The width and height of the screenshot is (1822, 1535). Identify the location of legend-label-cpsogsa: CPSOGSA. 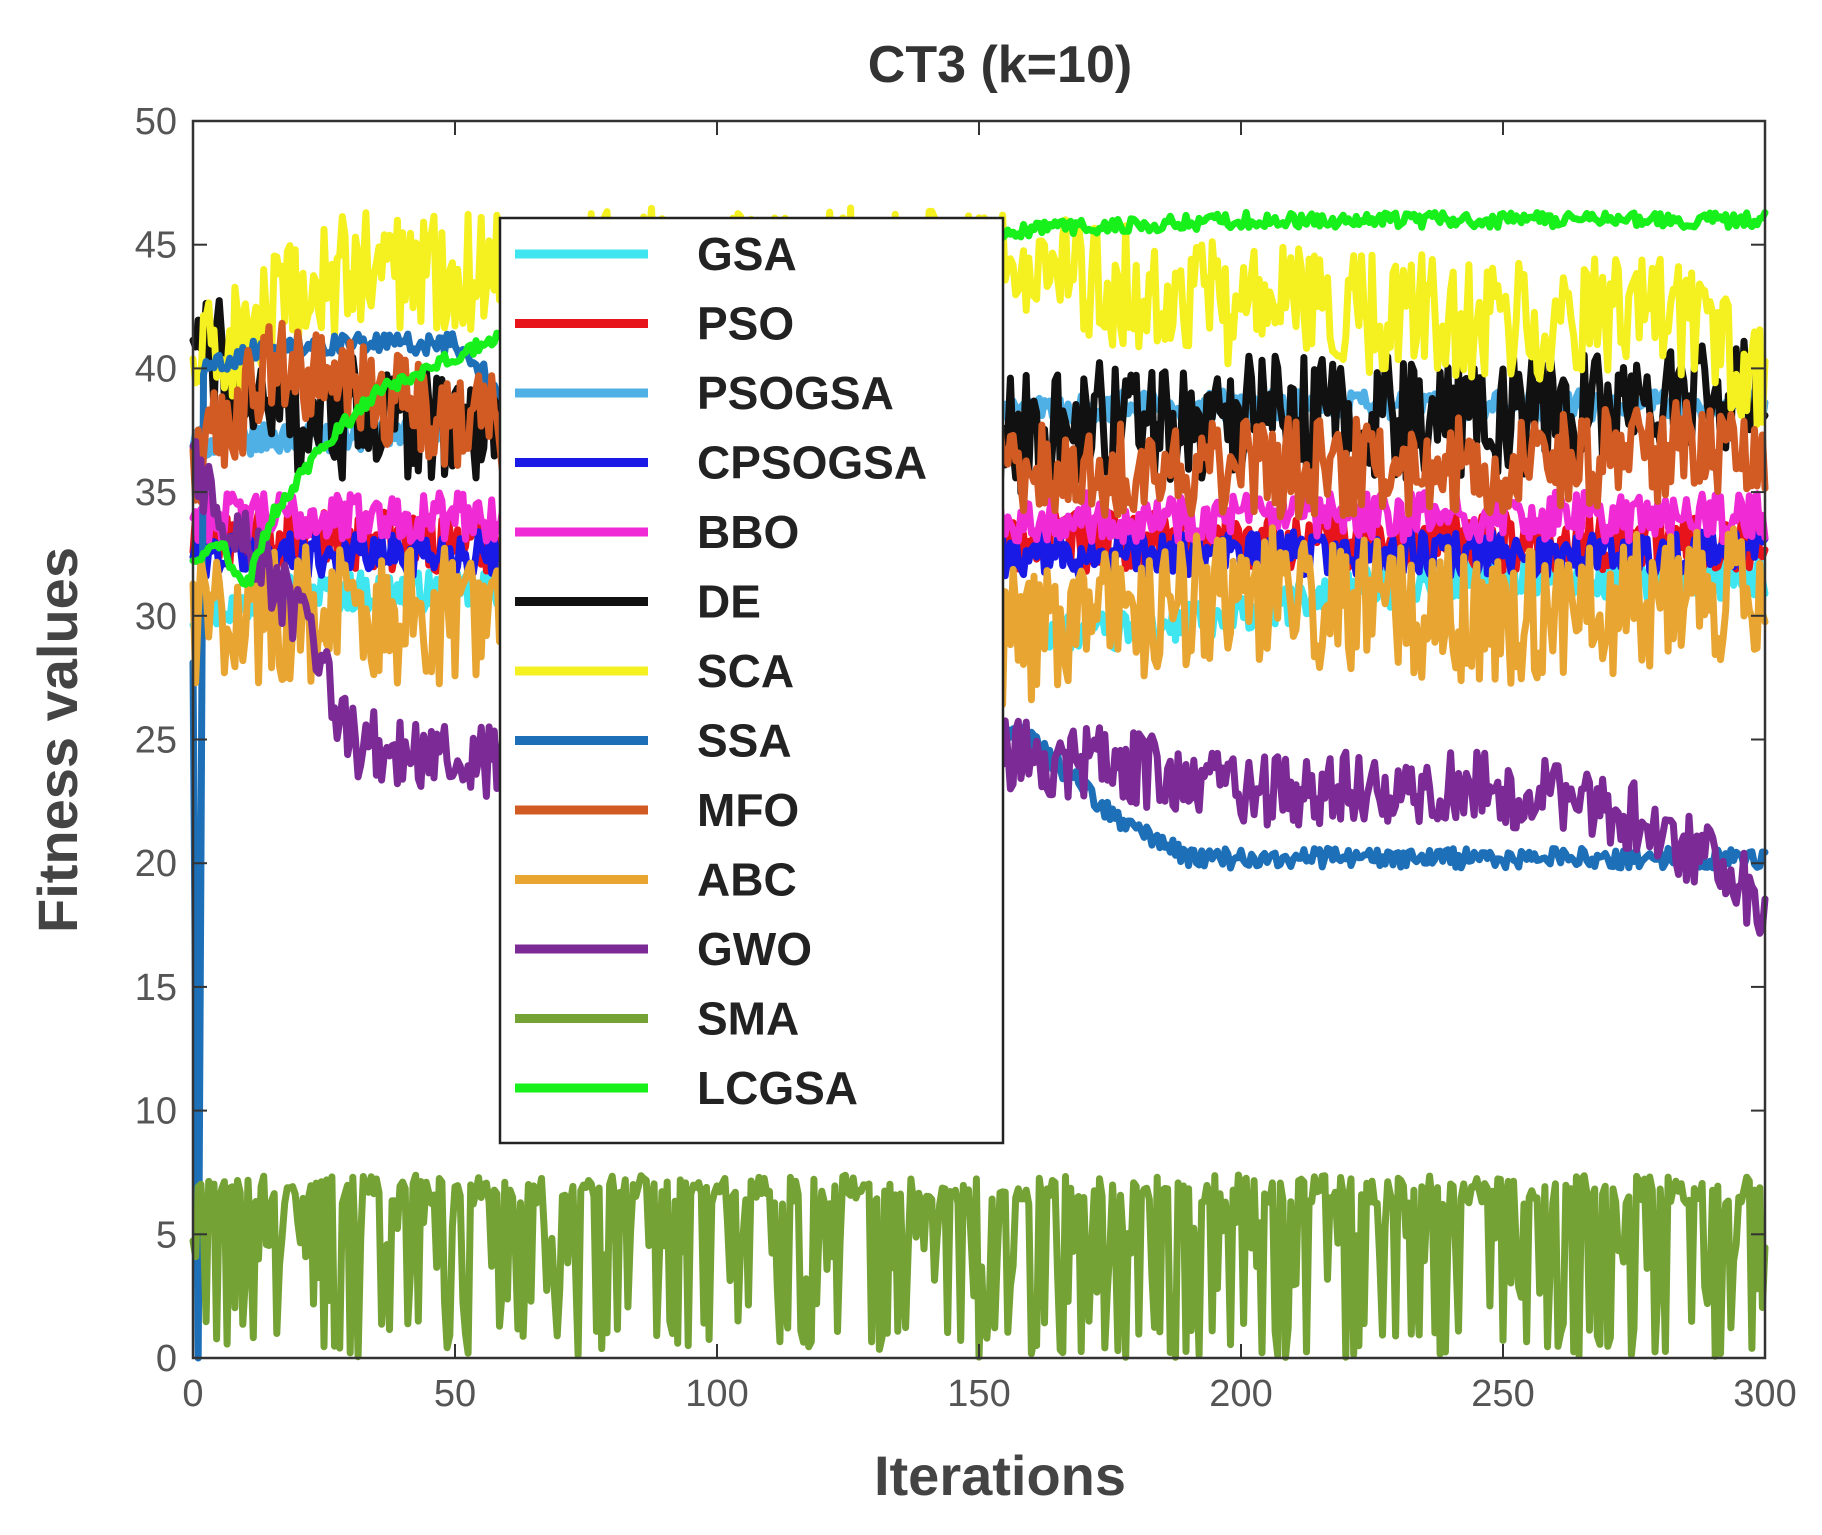
(812, 463).